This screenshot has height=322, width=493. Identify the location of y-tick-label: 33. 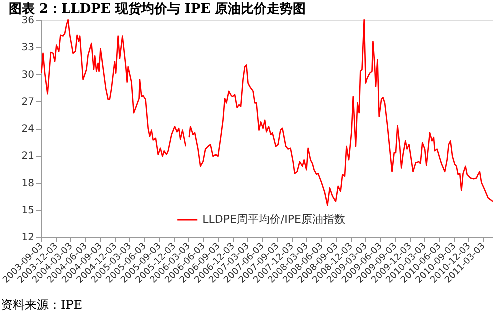
(28, 48).